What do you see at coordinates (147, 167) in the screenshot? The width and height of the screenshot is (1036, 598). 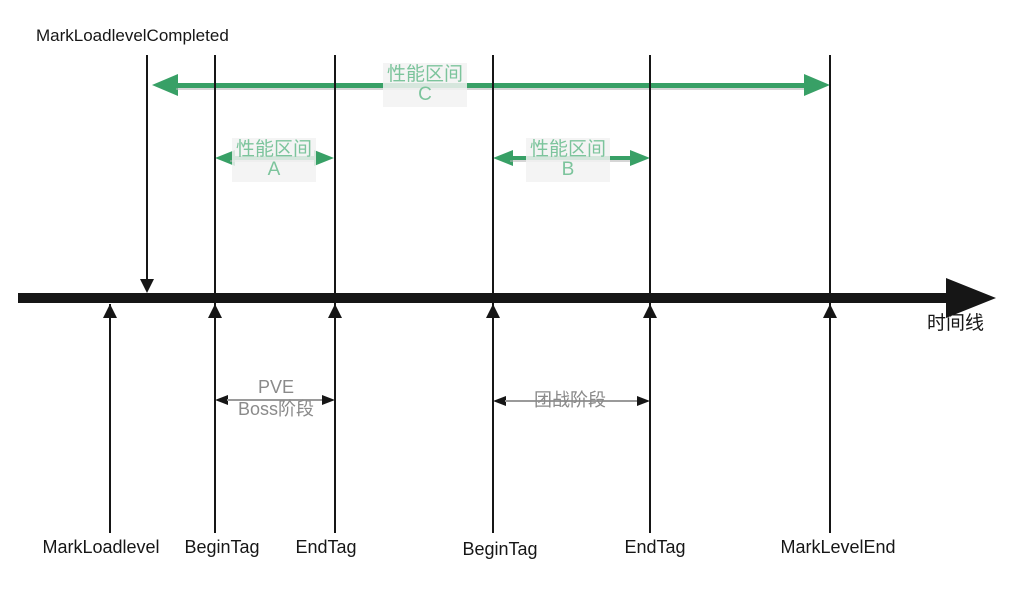 I see `vertical-line-markloadlevelcompleted` at bounding box center [147, 167].